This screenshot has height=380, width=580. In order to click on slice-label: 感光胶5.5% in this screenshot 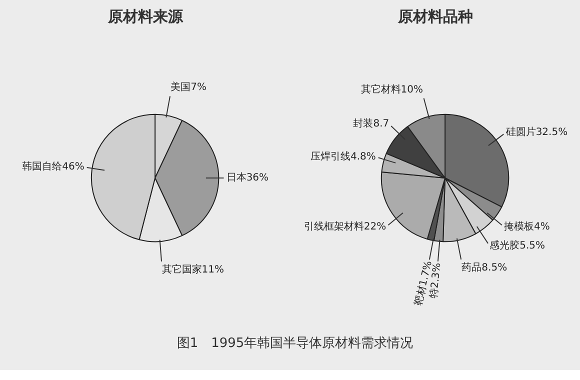, I will do `click(518, 245)`.